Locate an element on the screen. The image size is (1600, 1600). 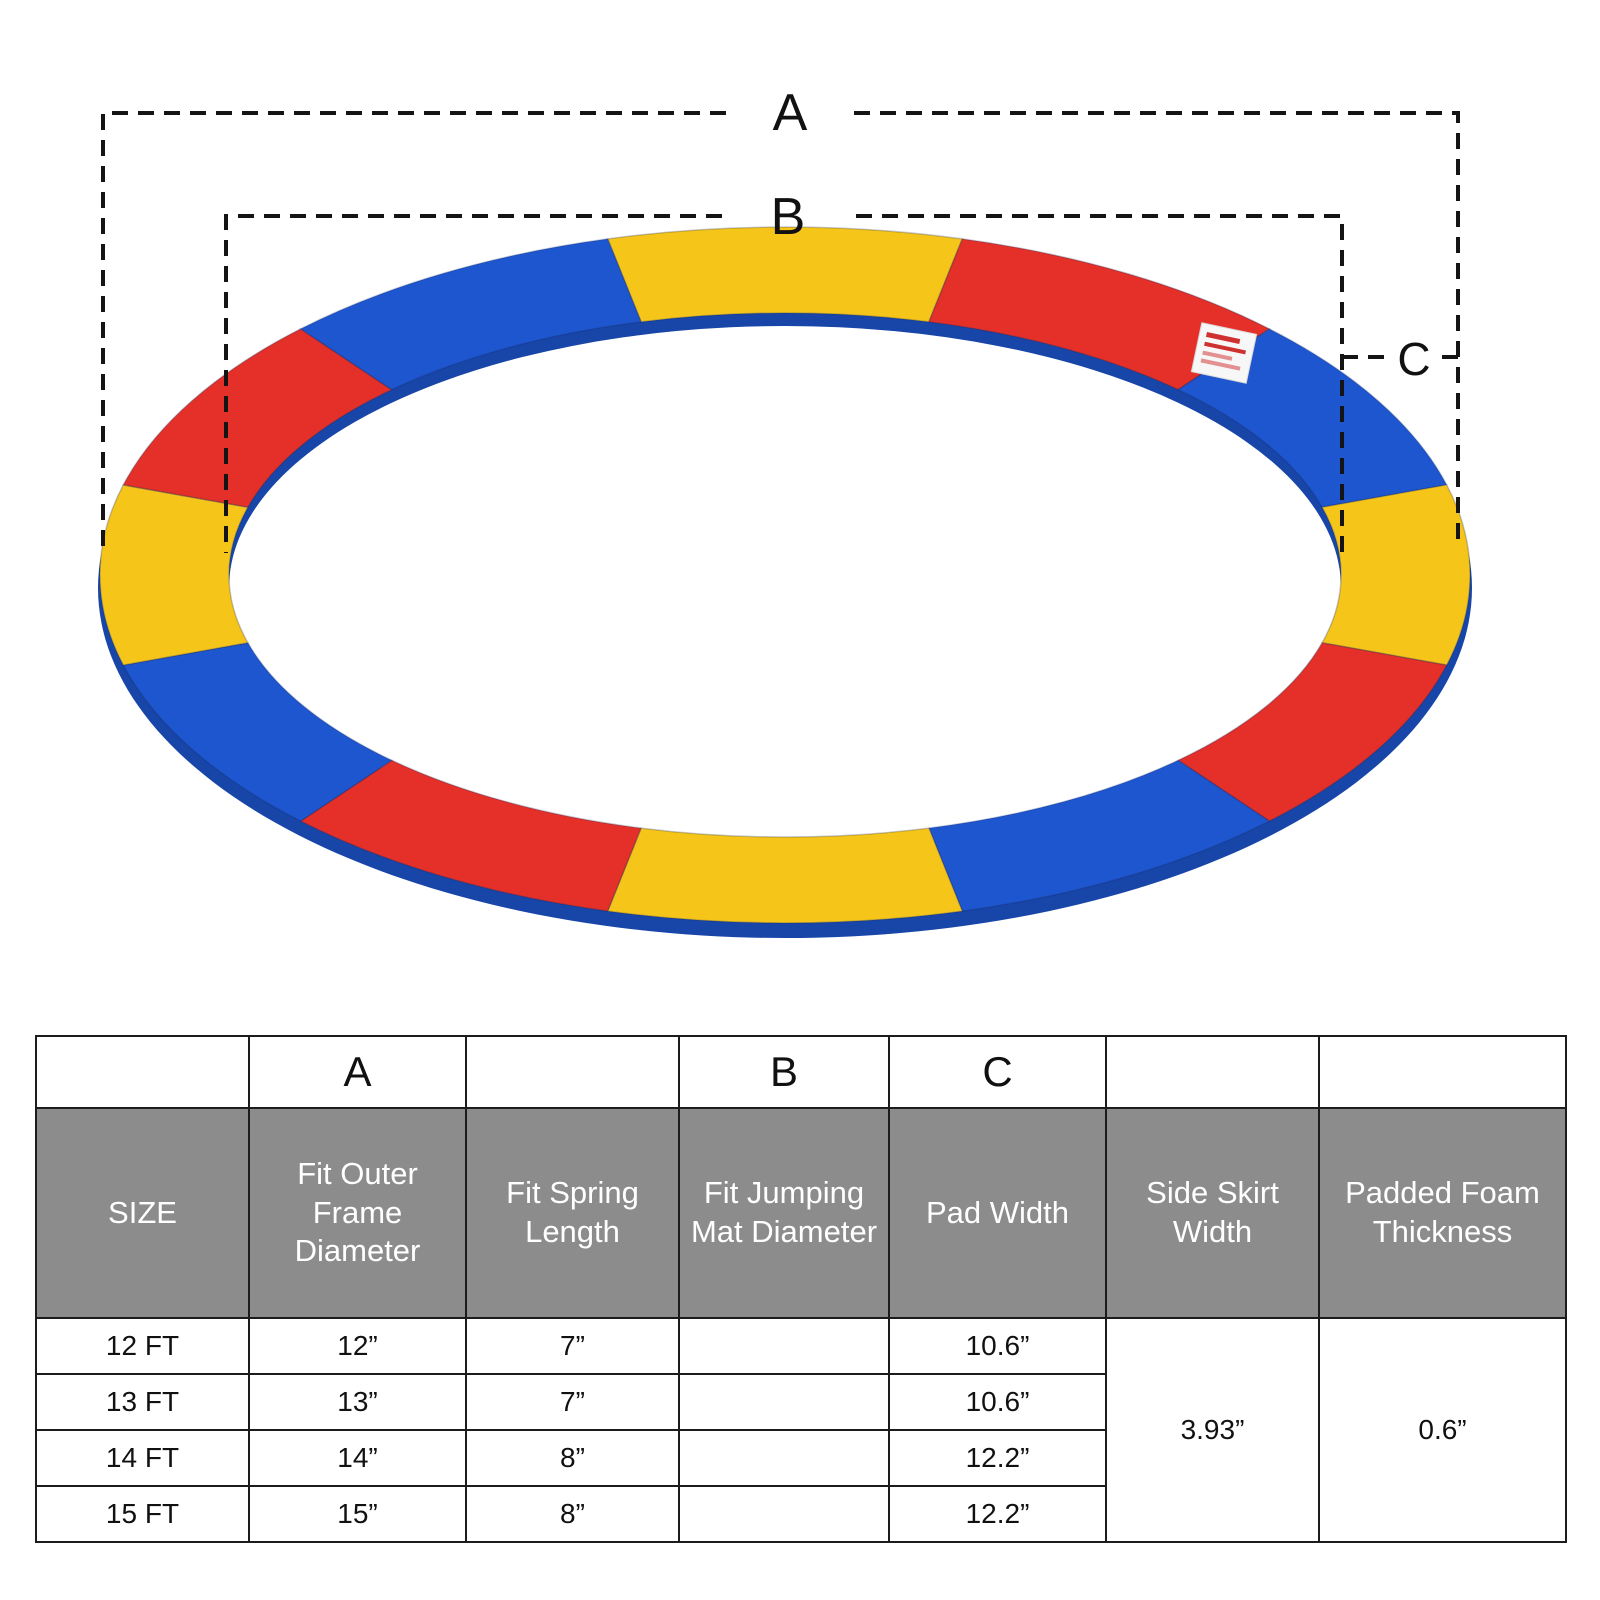
table-cell: 12” is located at coordinates (357, 1346).